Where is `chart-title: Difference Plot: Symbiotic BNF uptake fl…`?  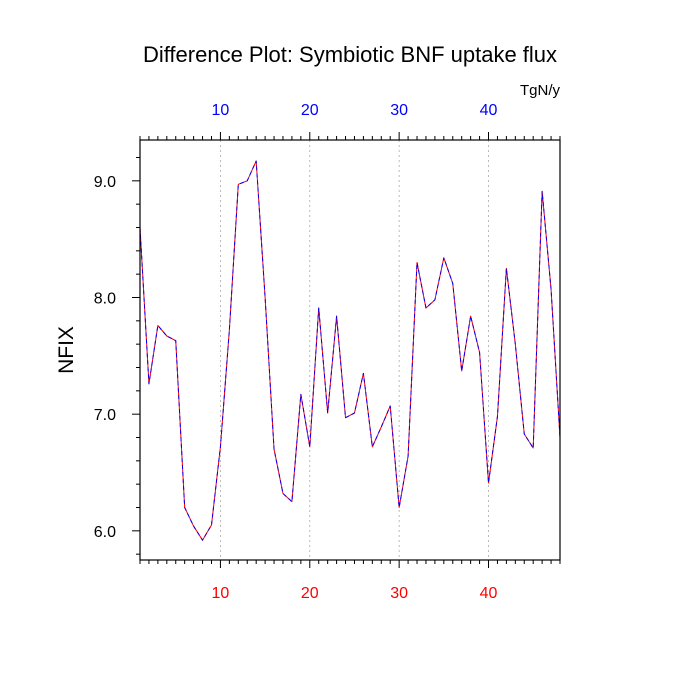
chart-title: Difference Plot: Symbiotic BNF uptake fl… is located at coordinates (350, 54).